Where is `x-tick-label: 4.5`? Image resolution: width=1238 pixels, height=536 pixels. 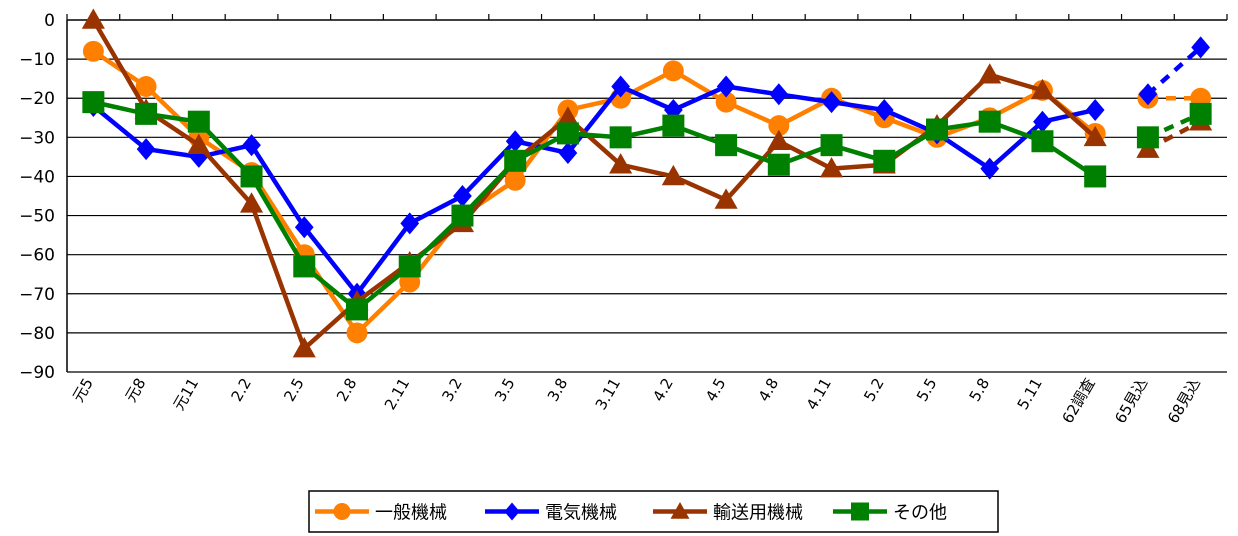 x-tick-label: 4.5 is located at coordinates (716, 390).